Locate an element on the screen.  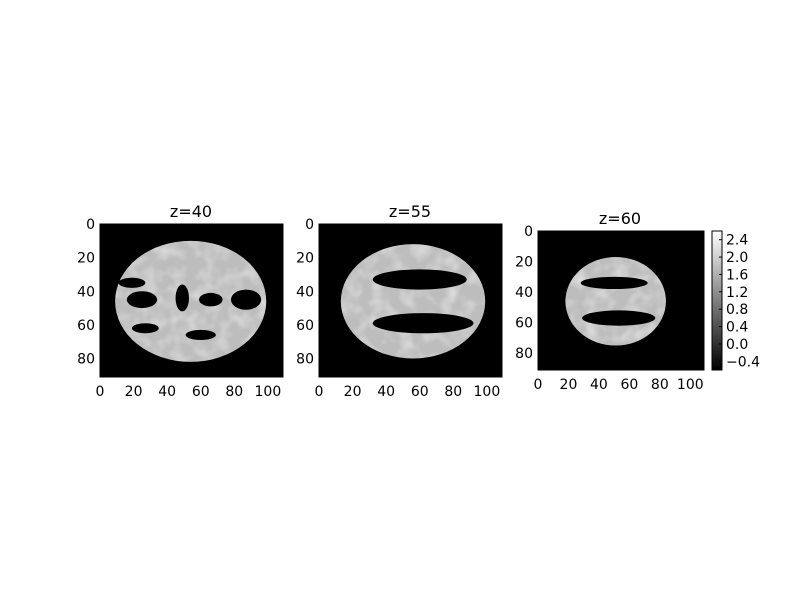
panel-z60: z=60 0 20 40 60 80 0 20 40 60 80 100 is located at coordinates (610, 301).